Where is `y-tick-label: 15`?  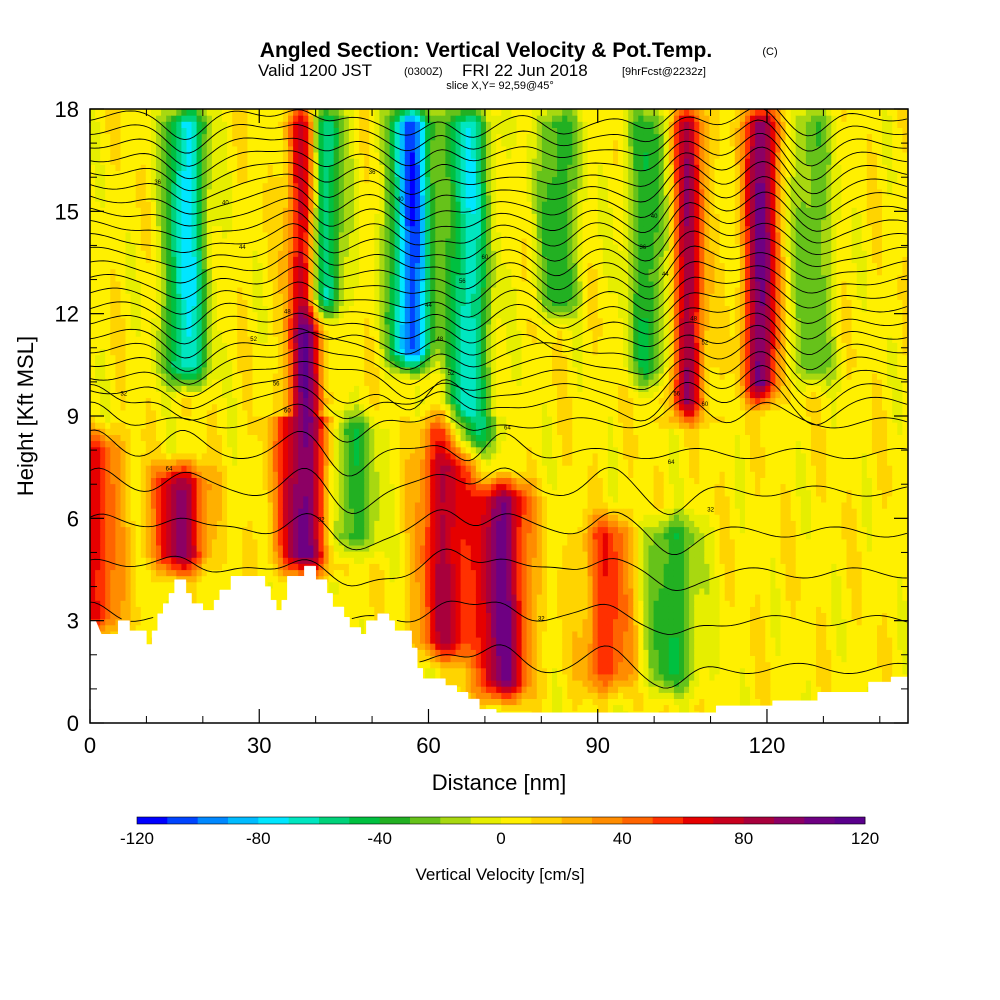
y-tick-label: 15 is located at coordinates (67, 211).